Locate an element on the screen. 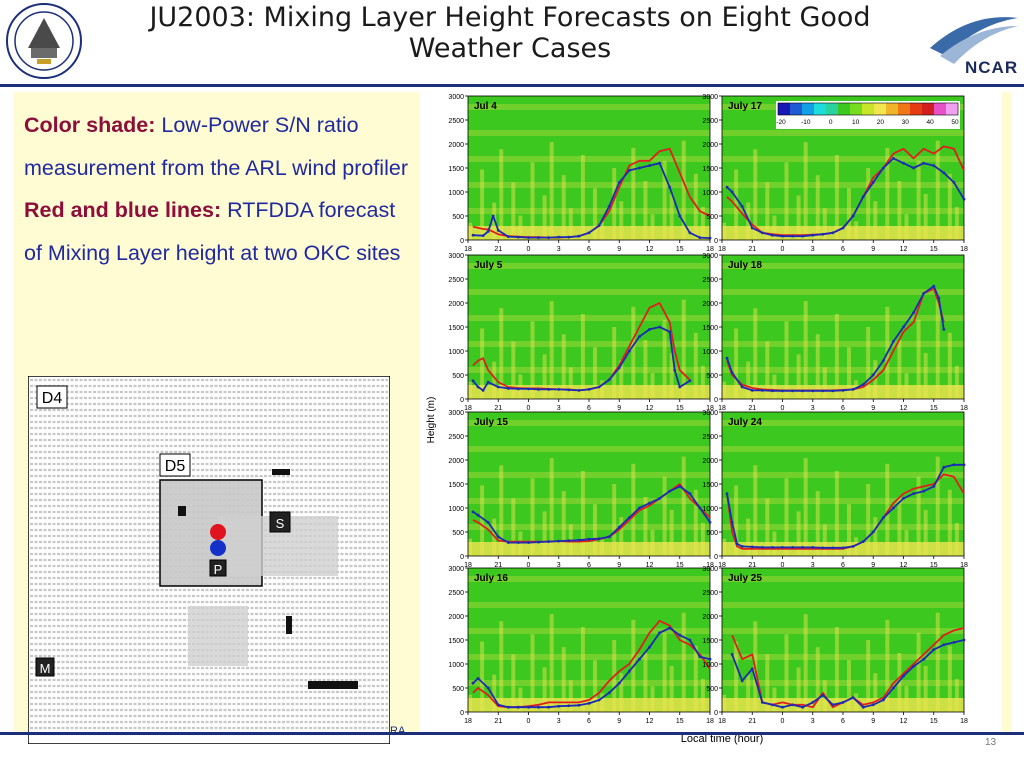 This screenshot has width=1024, height=768. panel-title: July 18 is located at coordinates (745, 265).